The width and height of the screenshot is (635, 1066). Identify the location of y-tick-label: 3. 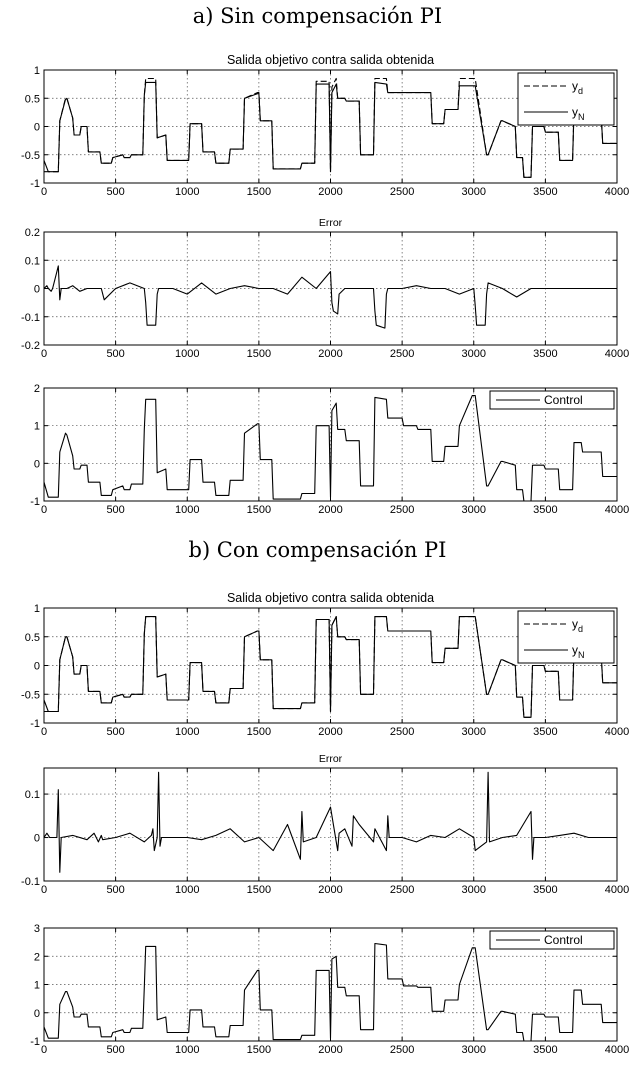
(37, 929).